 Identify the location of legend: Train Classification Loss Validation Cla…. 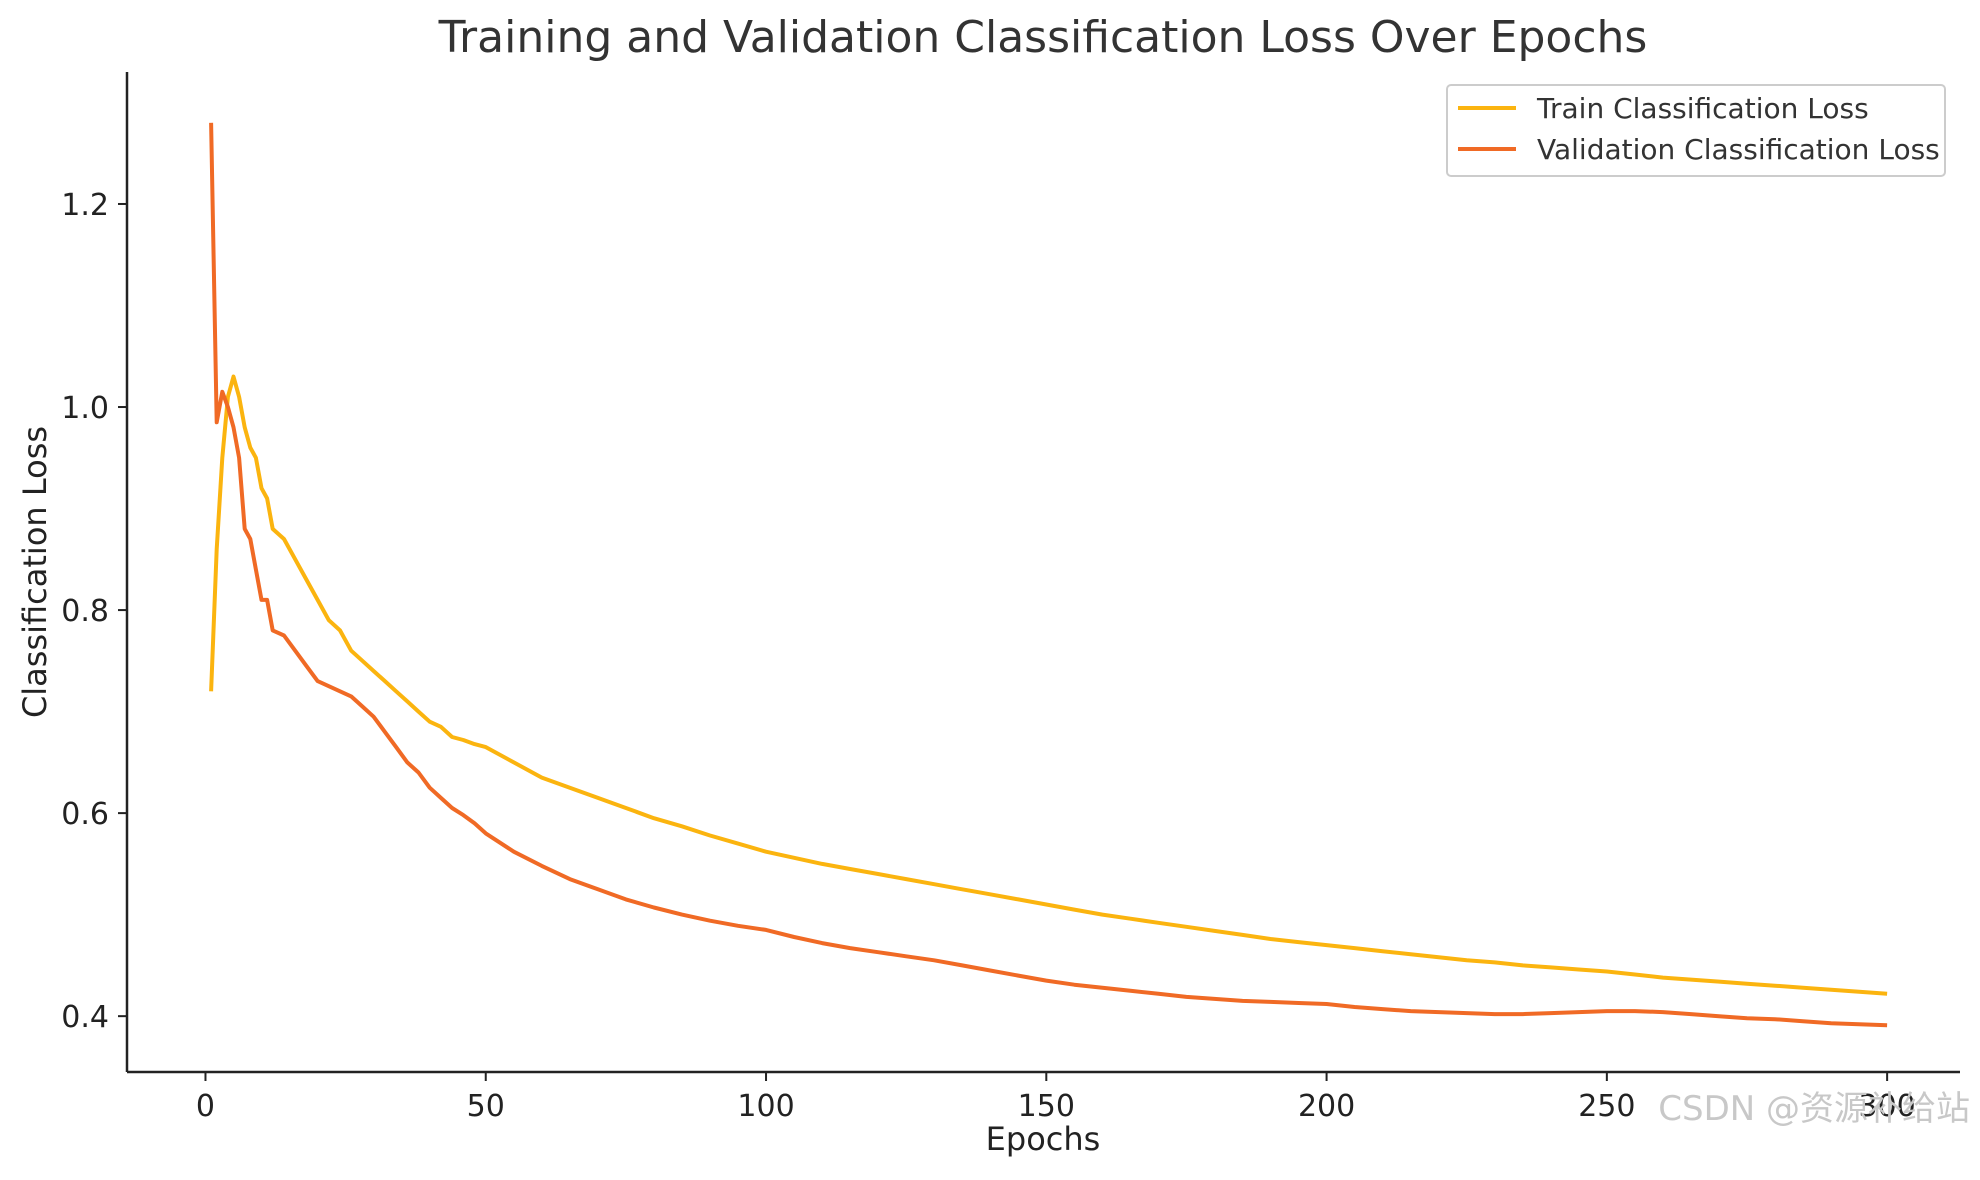
(1696, 130).